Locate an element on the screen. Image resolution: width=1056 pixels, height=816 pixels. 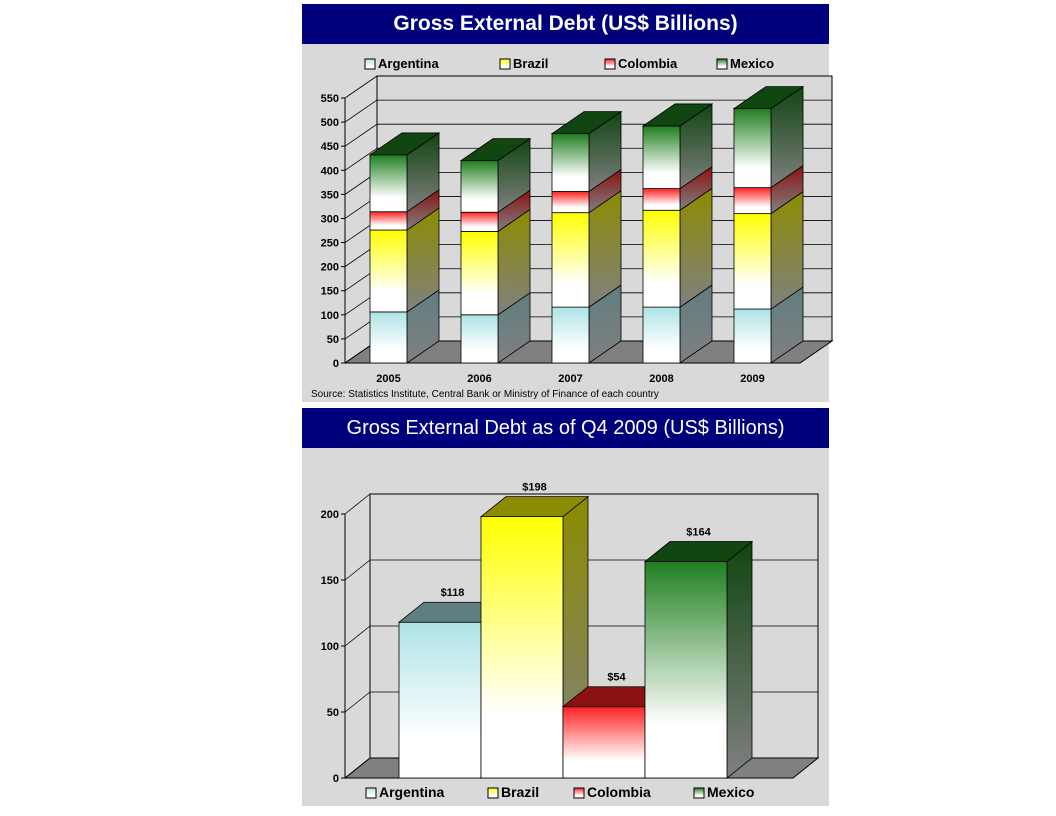
chart1-ytick-label-10: 500 is located at coordinates (330, 123).